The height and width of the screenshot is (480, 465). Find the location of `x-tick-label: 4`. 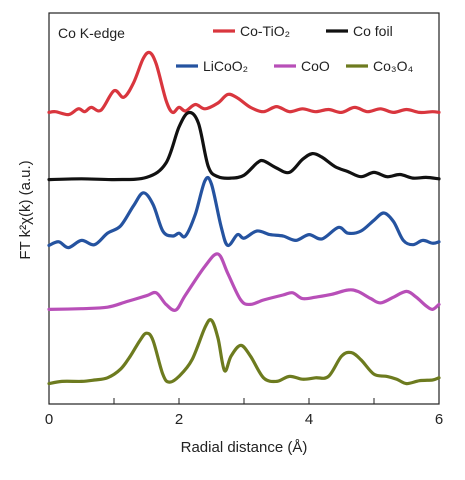

x-tick-label: 4 is located at coordinates (309, 419).